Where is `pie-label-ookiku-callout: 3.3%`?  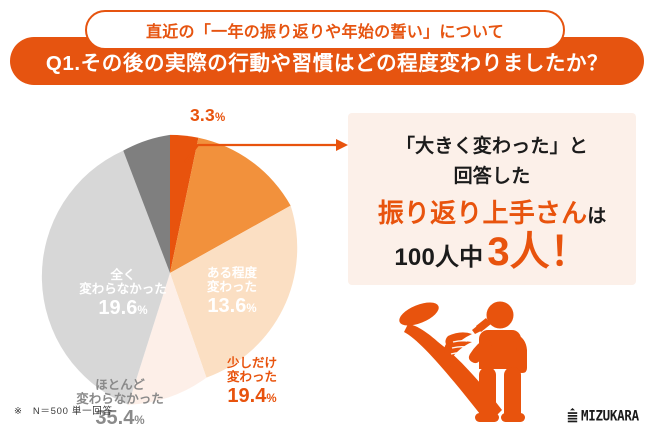
pie-label-ookiku-callout: 3.3% is located at coordinates (207, 115).